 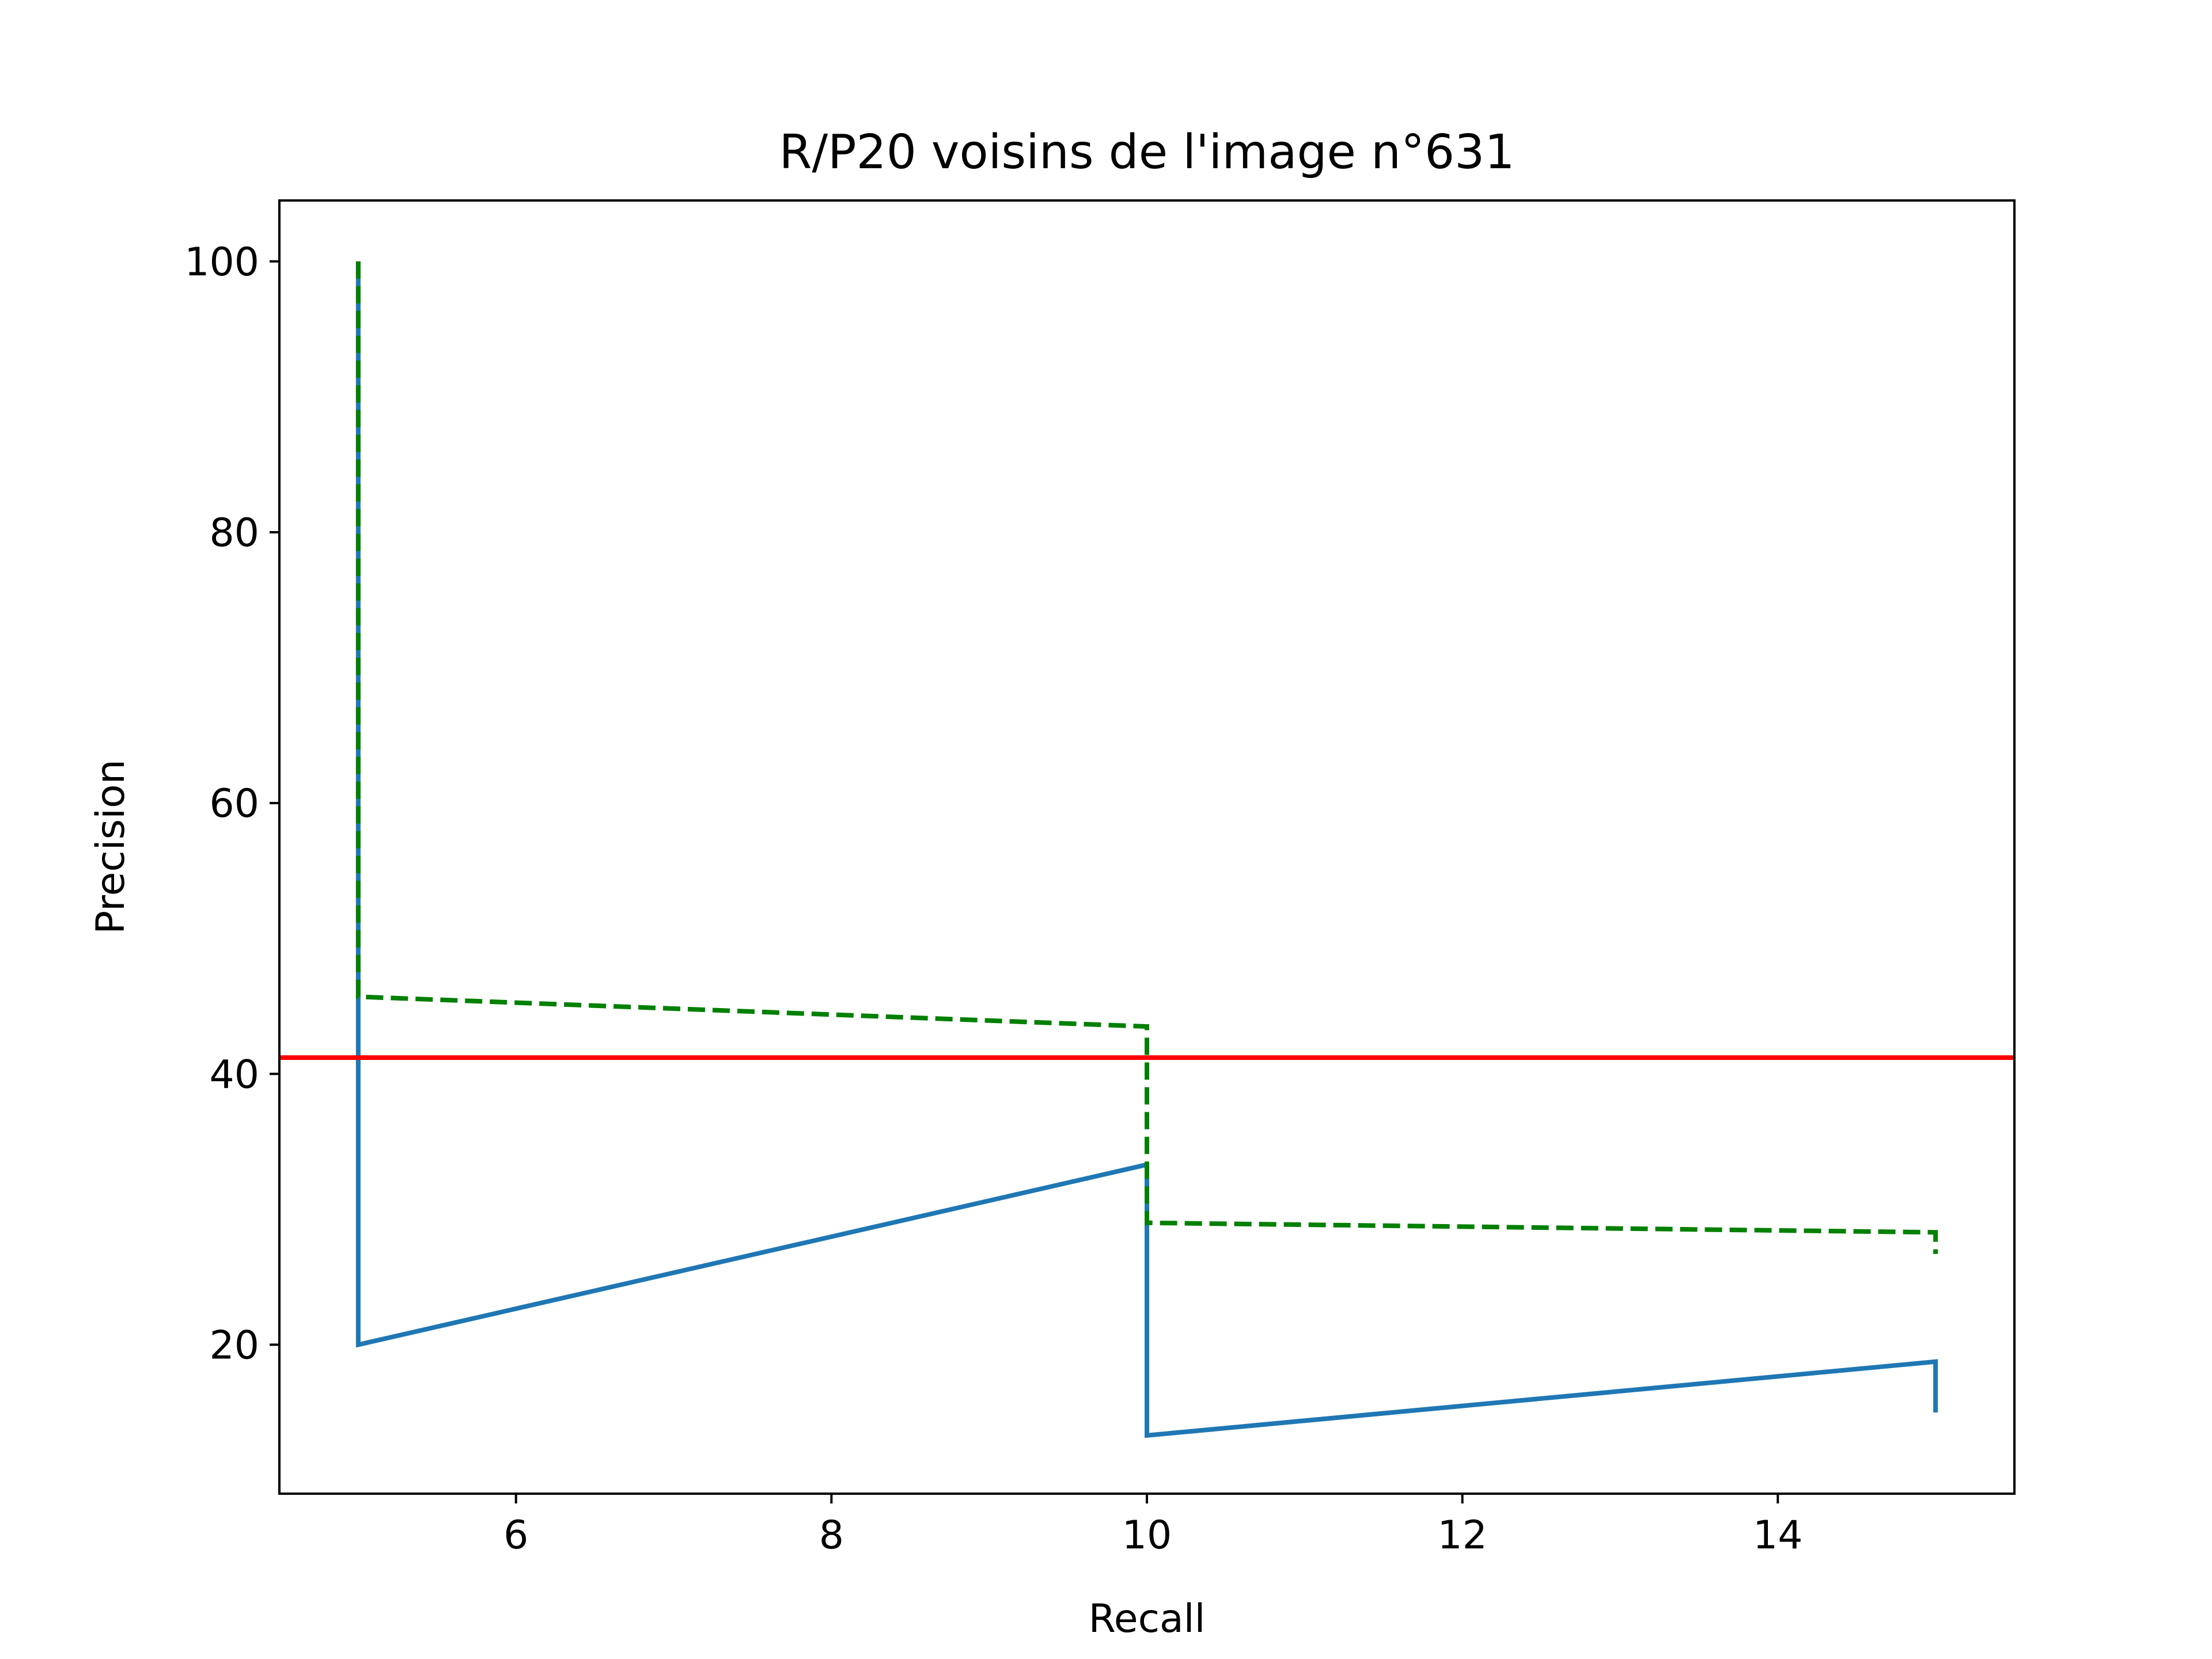 What do you see at coordinates (221, 262) in the screenshot?
I see `y-tick-label: 100` at bounding box center [221, 262].